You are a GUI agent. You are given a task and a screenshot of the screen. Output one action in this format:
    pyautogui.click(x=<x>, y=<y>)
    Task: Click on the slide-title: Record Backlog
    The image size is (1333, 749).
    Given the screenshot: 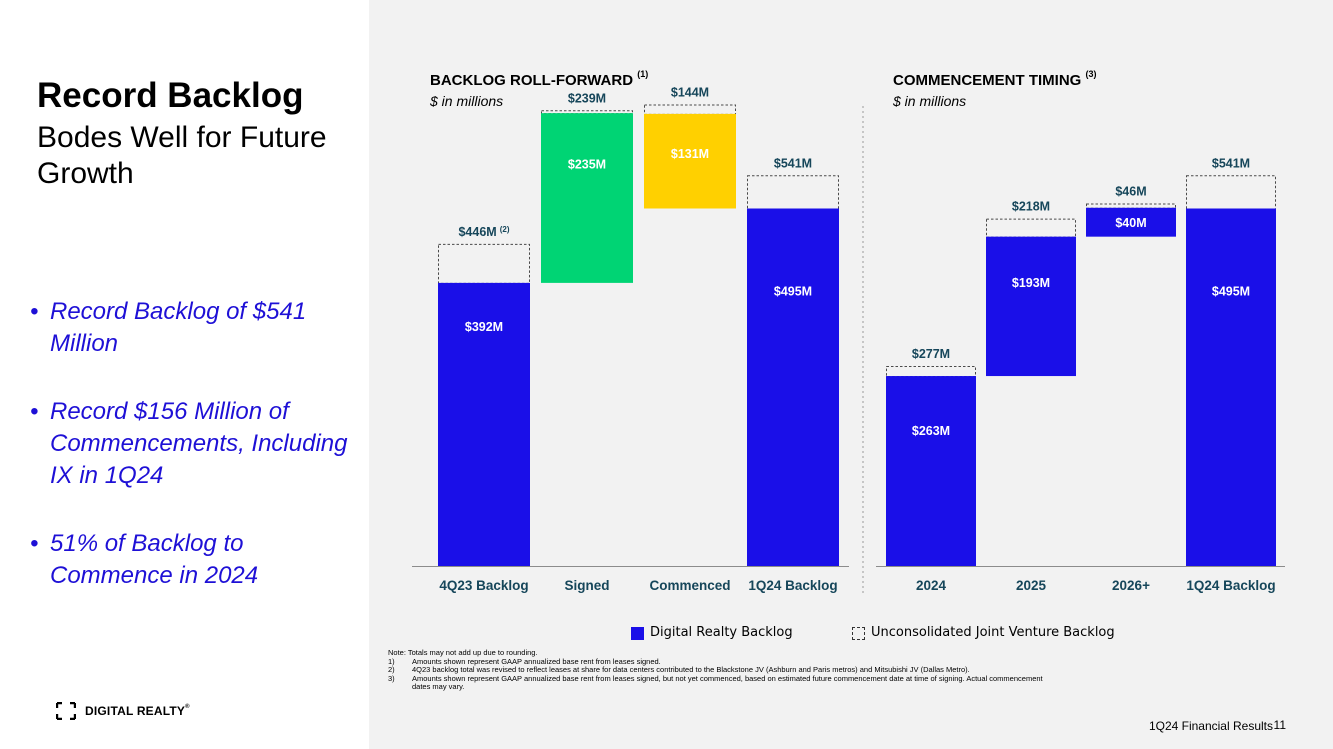 What is the action you would take?
    pyautogui.click(x=170, y=95)
    